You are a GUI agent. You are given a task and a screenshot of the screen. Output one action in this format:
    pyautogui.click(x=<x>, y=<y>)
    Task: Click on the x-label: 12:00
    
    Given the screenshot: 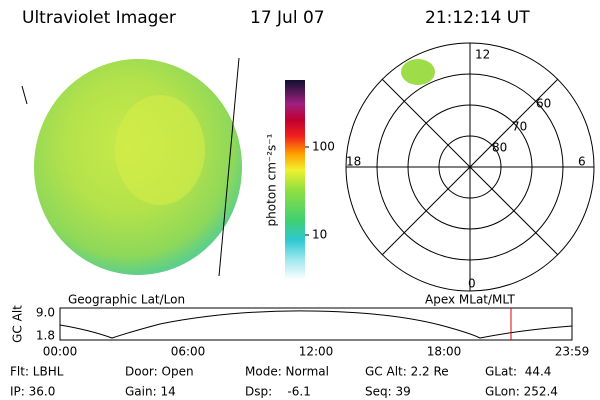 What is the action you would take?
    pyautogui.click(x=316, y=352)
    